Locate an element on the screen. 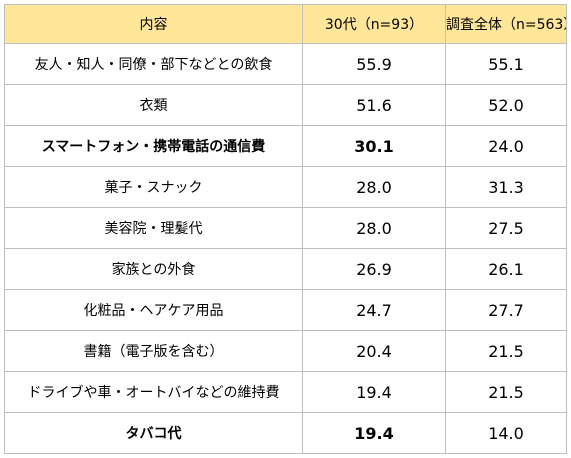 The width and height of the screenshot is (571, 458). row-value-age30s: 30.1 is located at coordinates (374, 146).